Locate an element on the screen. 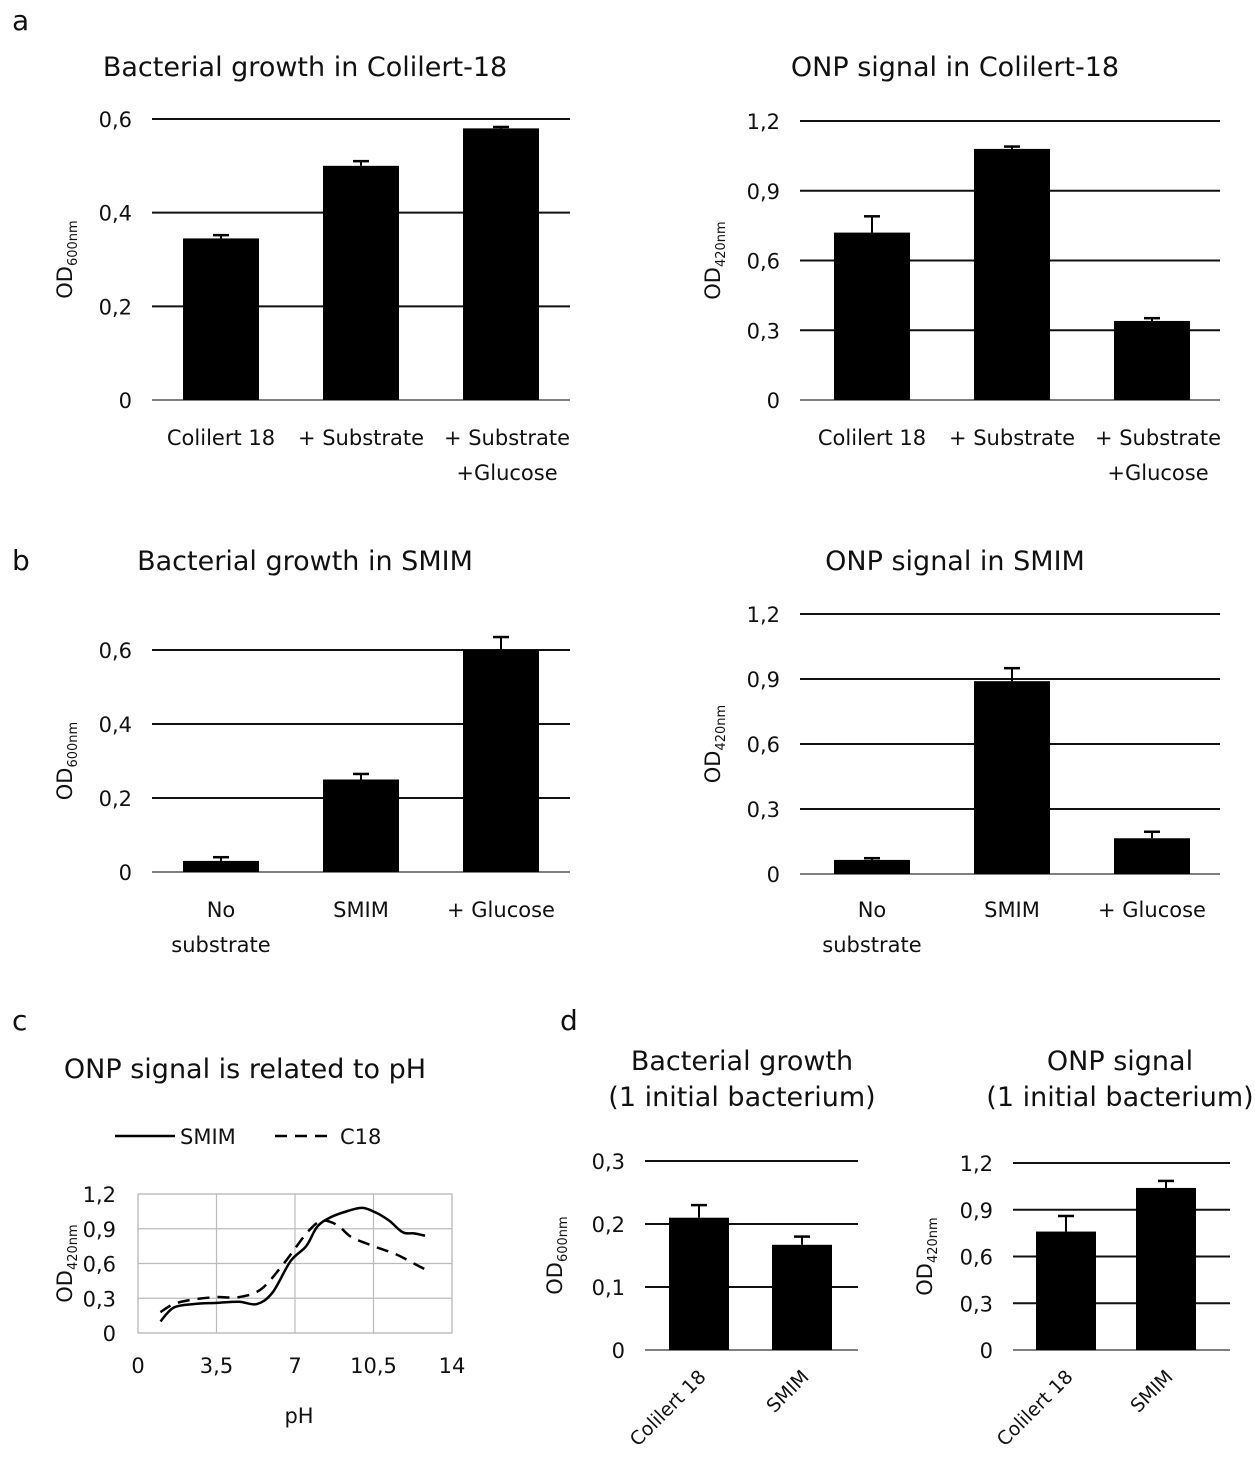  y-axis-label-b2: OD420nm is located at coordinates (715, 744).